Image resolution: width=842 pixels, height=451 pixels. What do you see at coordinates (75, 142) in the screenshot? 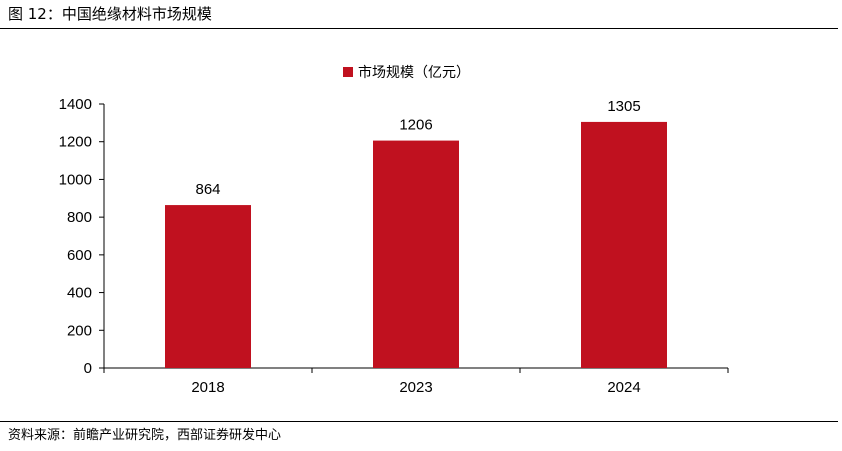
I see `y-tick-label: 1200` at bounding box center [75, 142].